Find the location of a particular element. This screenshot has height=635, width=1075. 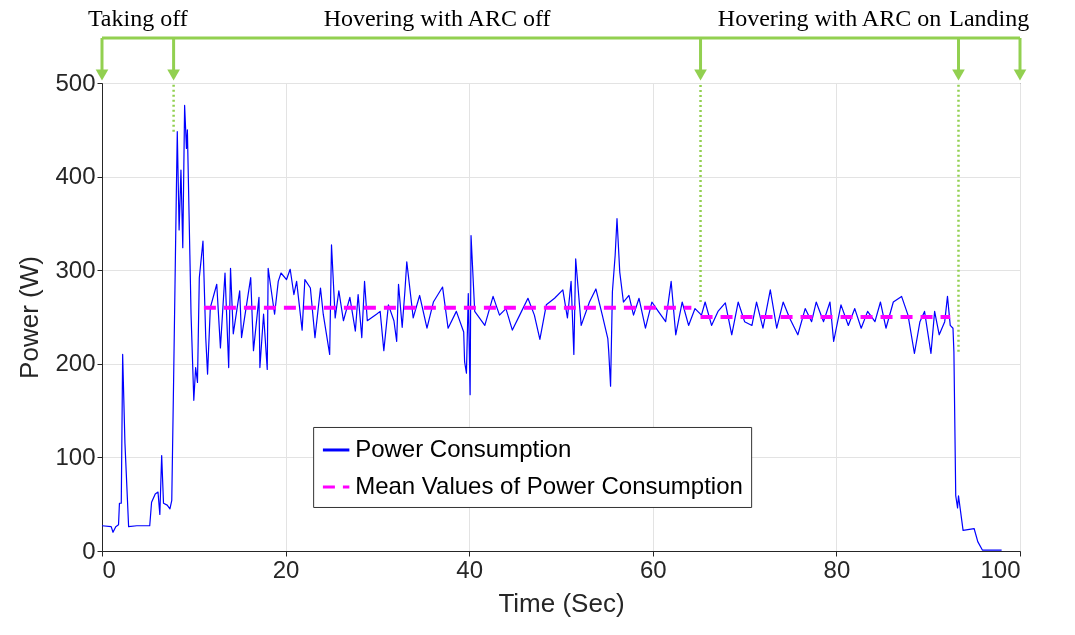

x-axis-title: Time (Sec) is located at coordinates (561, 602).